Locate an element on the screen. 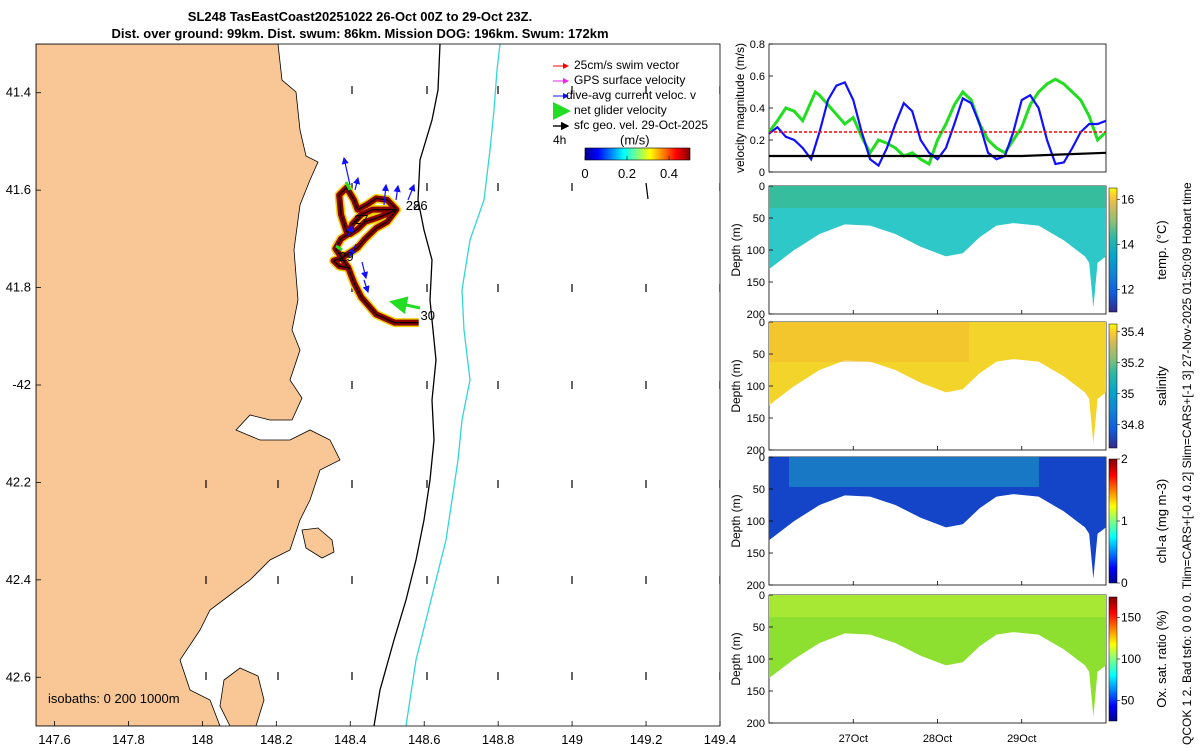 The width and height of the screenshot is (1200, 750). section-data-region is located at coordinates (937, 518).